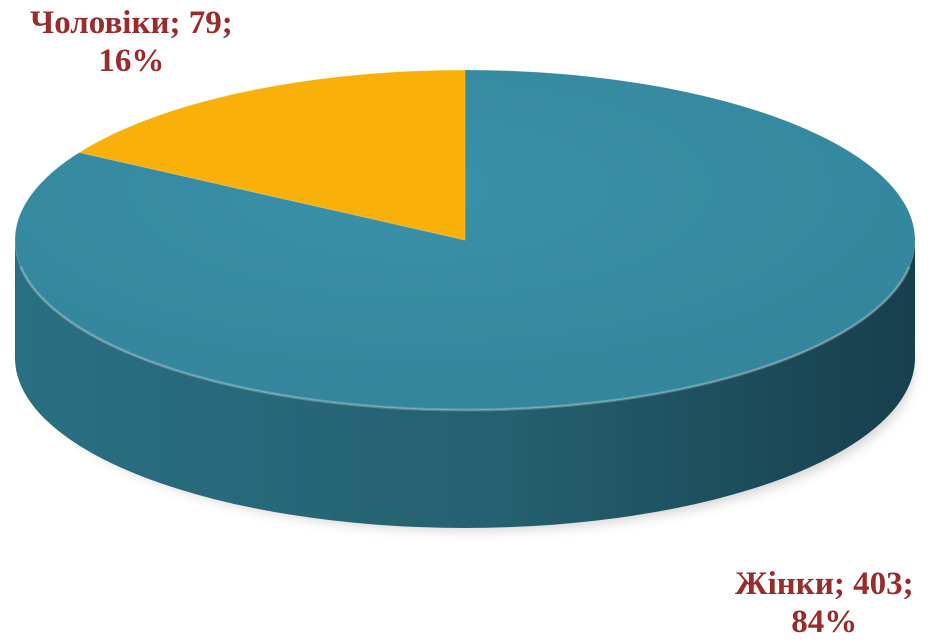 This screenshot has width=945, height=644. Describe the element at coordinates (271, 155) in the screenshot. I see `slice-top-Чоловіки` at that location.